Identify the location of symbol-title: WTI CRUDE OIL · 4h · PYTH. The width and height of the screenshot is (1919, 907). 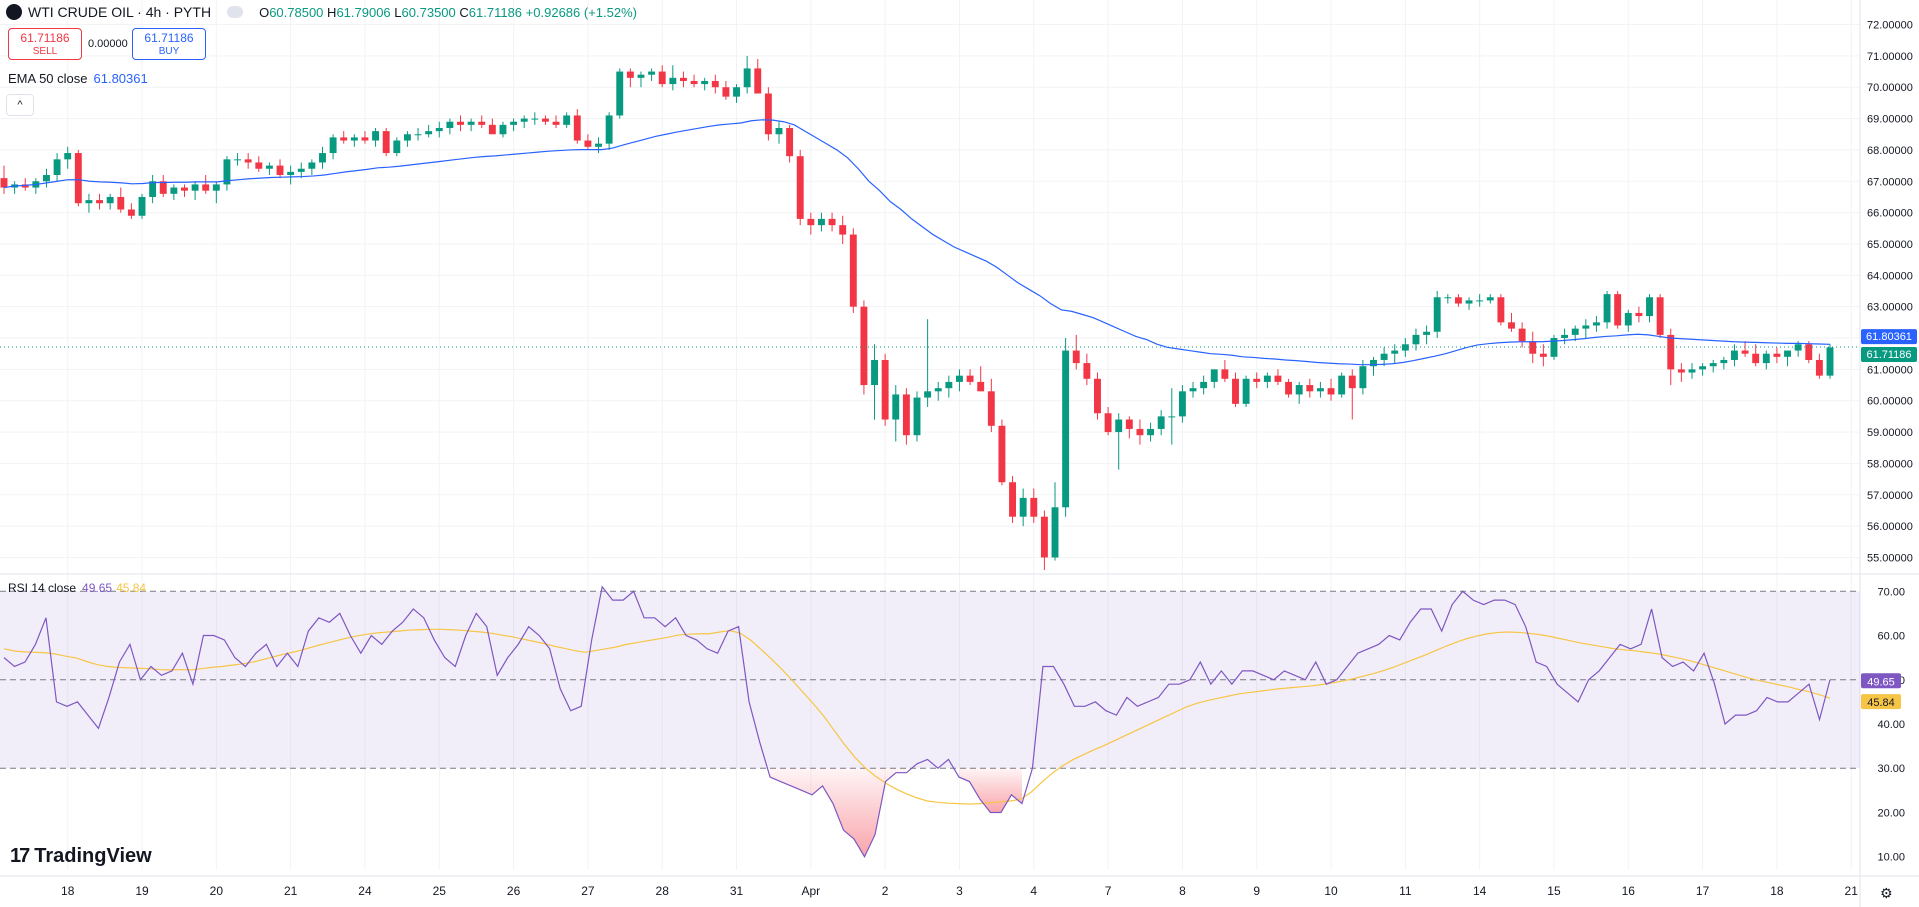
(120, 12).